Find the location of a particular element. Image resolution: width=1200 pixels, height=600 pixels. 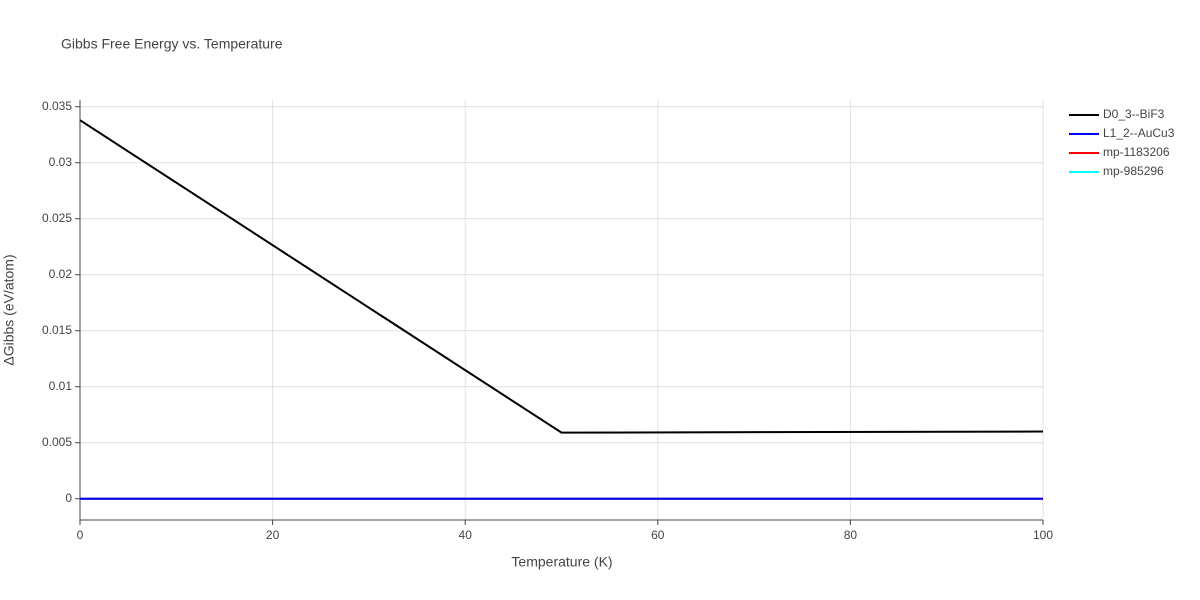

x-tick-label: 100 is located at coordinates (1043, 535).